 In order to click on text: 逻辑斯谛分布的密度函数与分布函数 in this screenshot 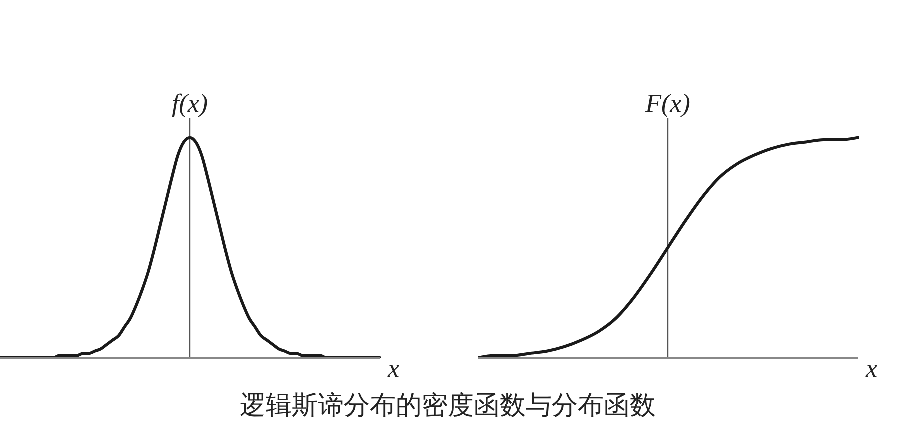, I will do `click(448, 406)`.